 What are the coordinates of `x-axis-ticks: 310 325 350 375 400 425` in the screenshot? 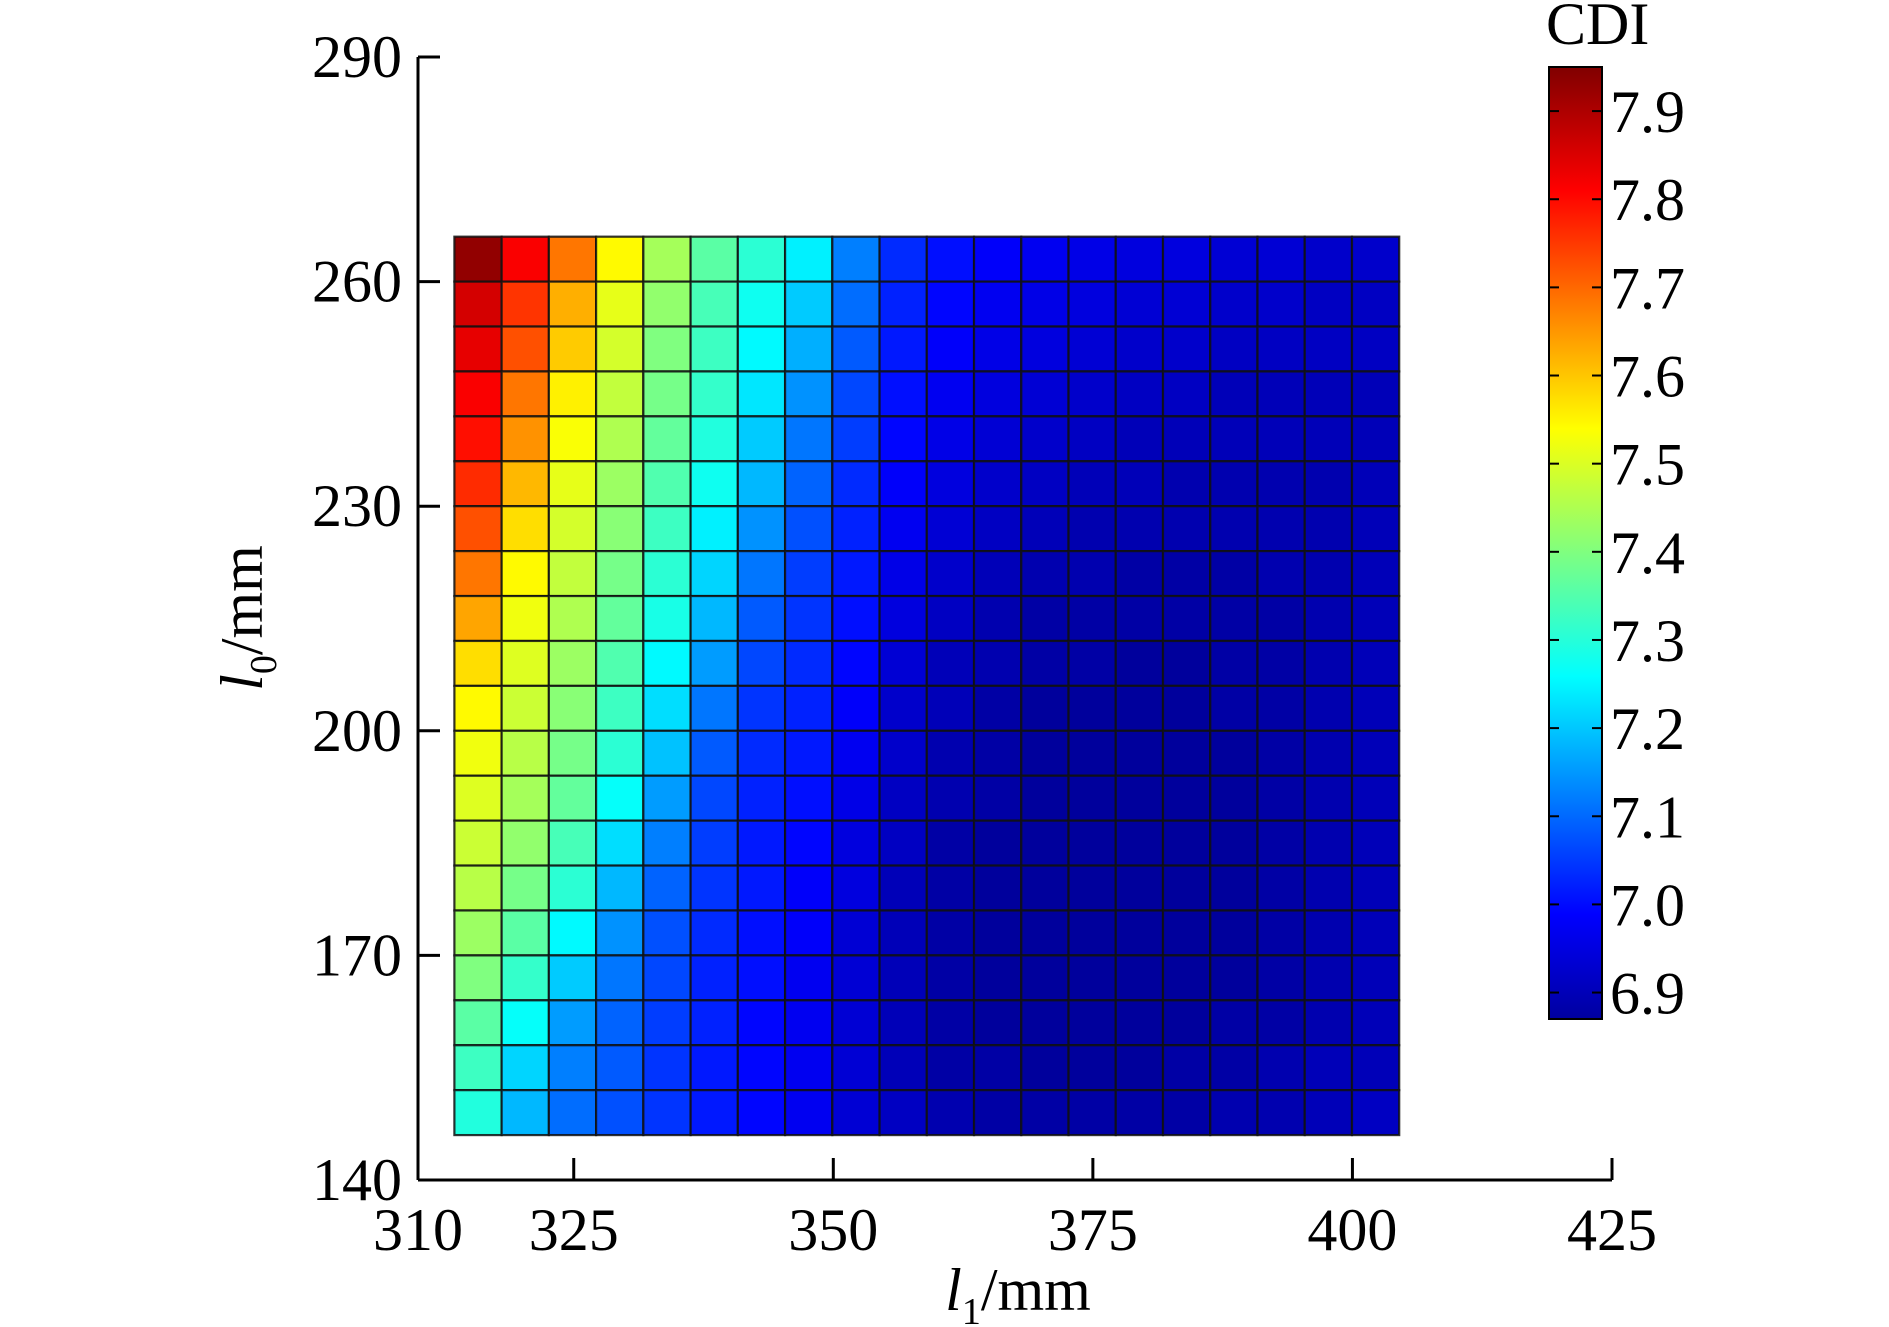 It's located at (1015, 1210).